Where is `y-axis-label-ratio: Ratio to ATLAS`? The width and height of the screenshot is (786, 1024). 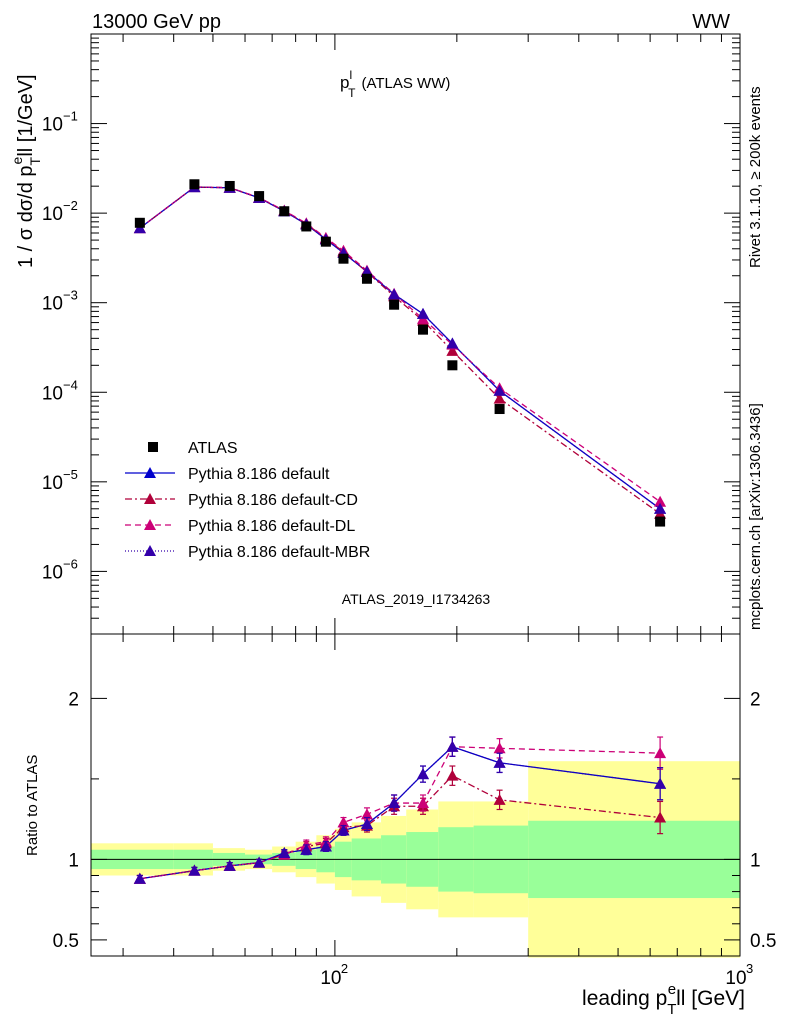
y-axis-label-ratio: Ratio to ATLAS is located at coordinates (32, 805).